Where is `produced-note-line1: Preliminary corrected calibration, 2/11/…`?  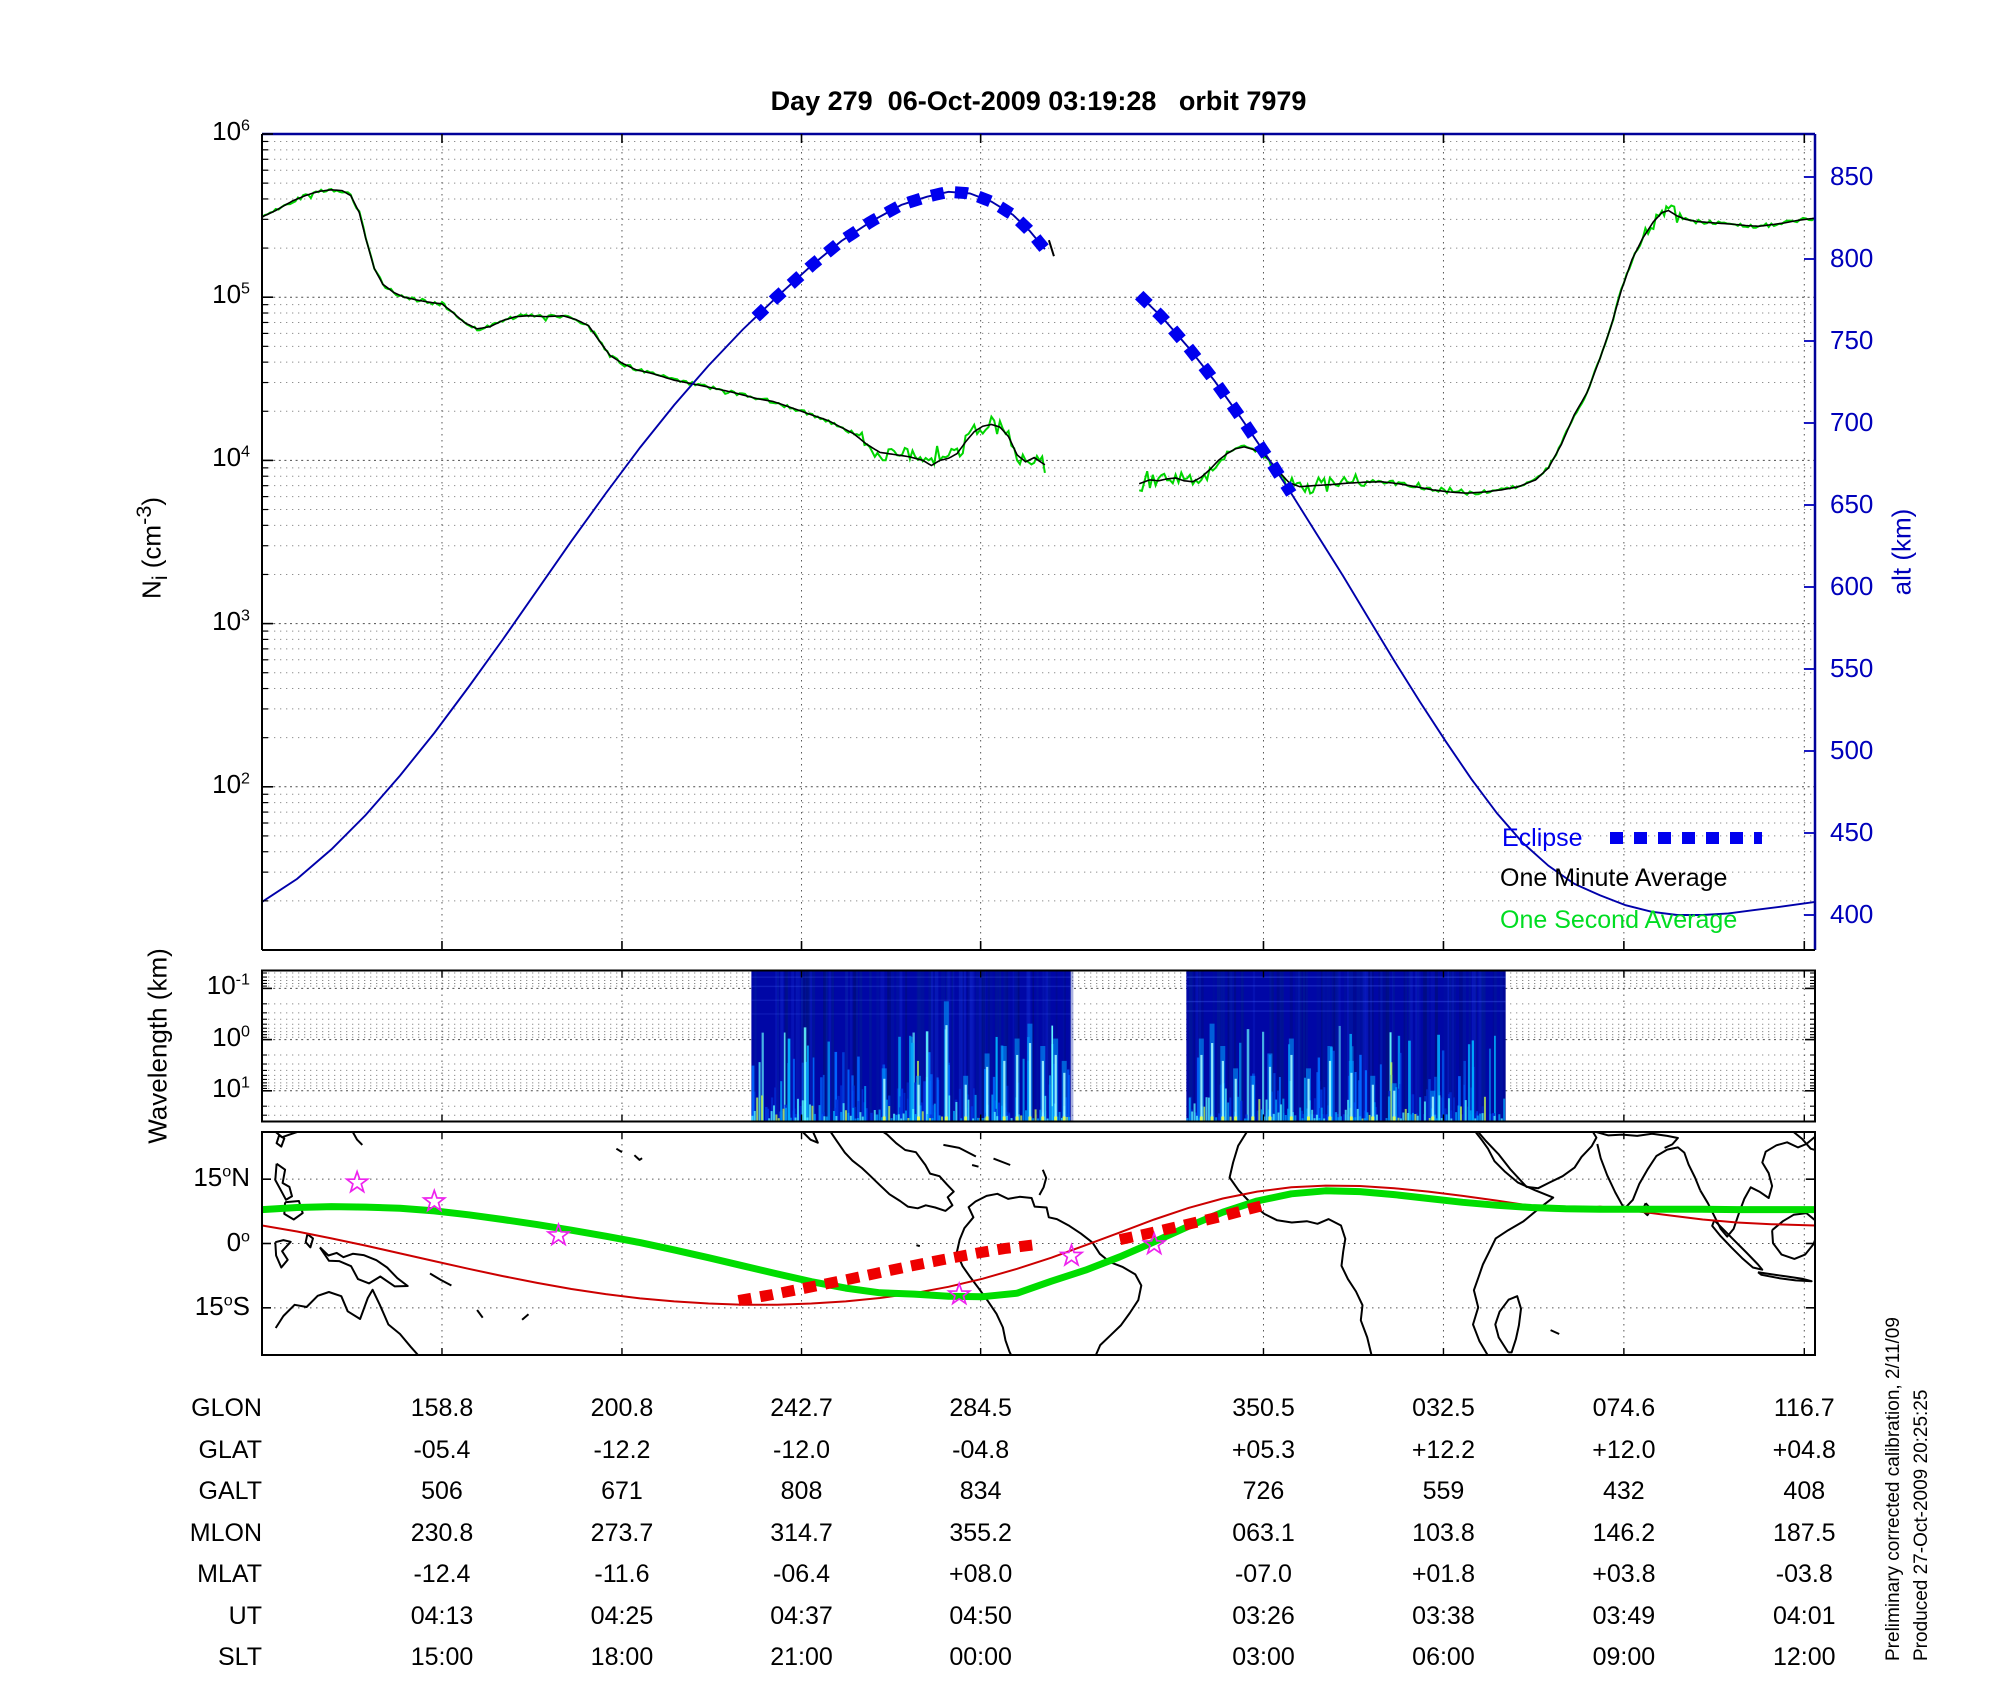 produced-note-line1: Preliminary corrected calibration, 2/11/… is located at coordinates (1893, 1489).